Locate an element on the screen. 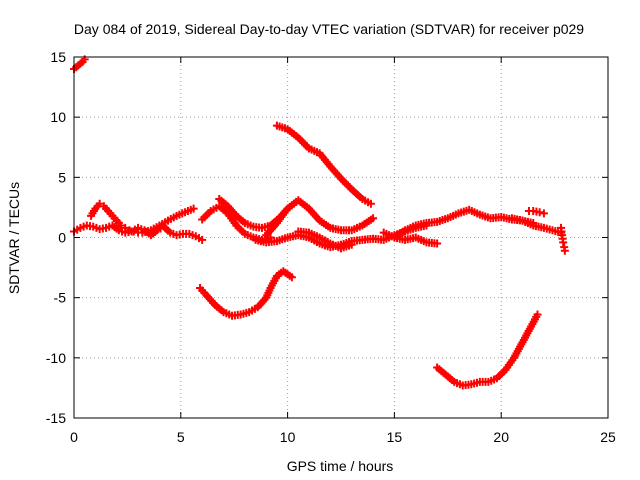 The image size is (640, 480). y-tick-label: -5 is located at coordinates (60, 298).